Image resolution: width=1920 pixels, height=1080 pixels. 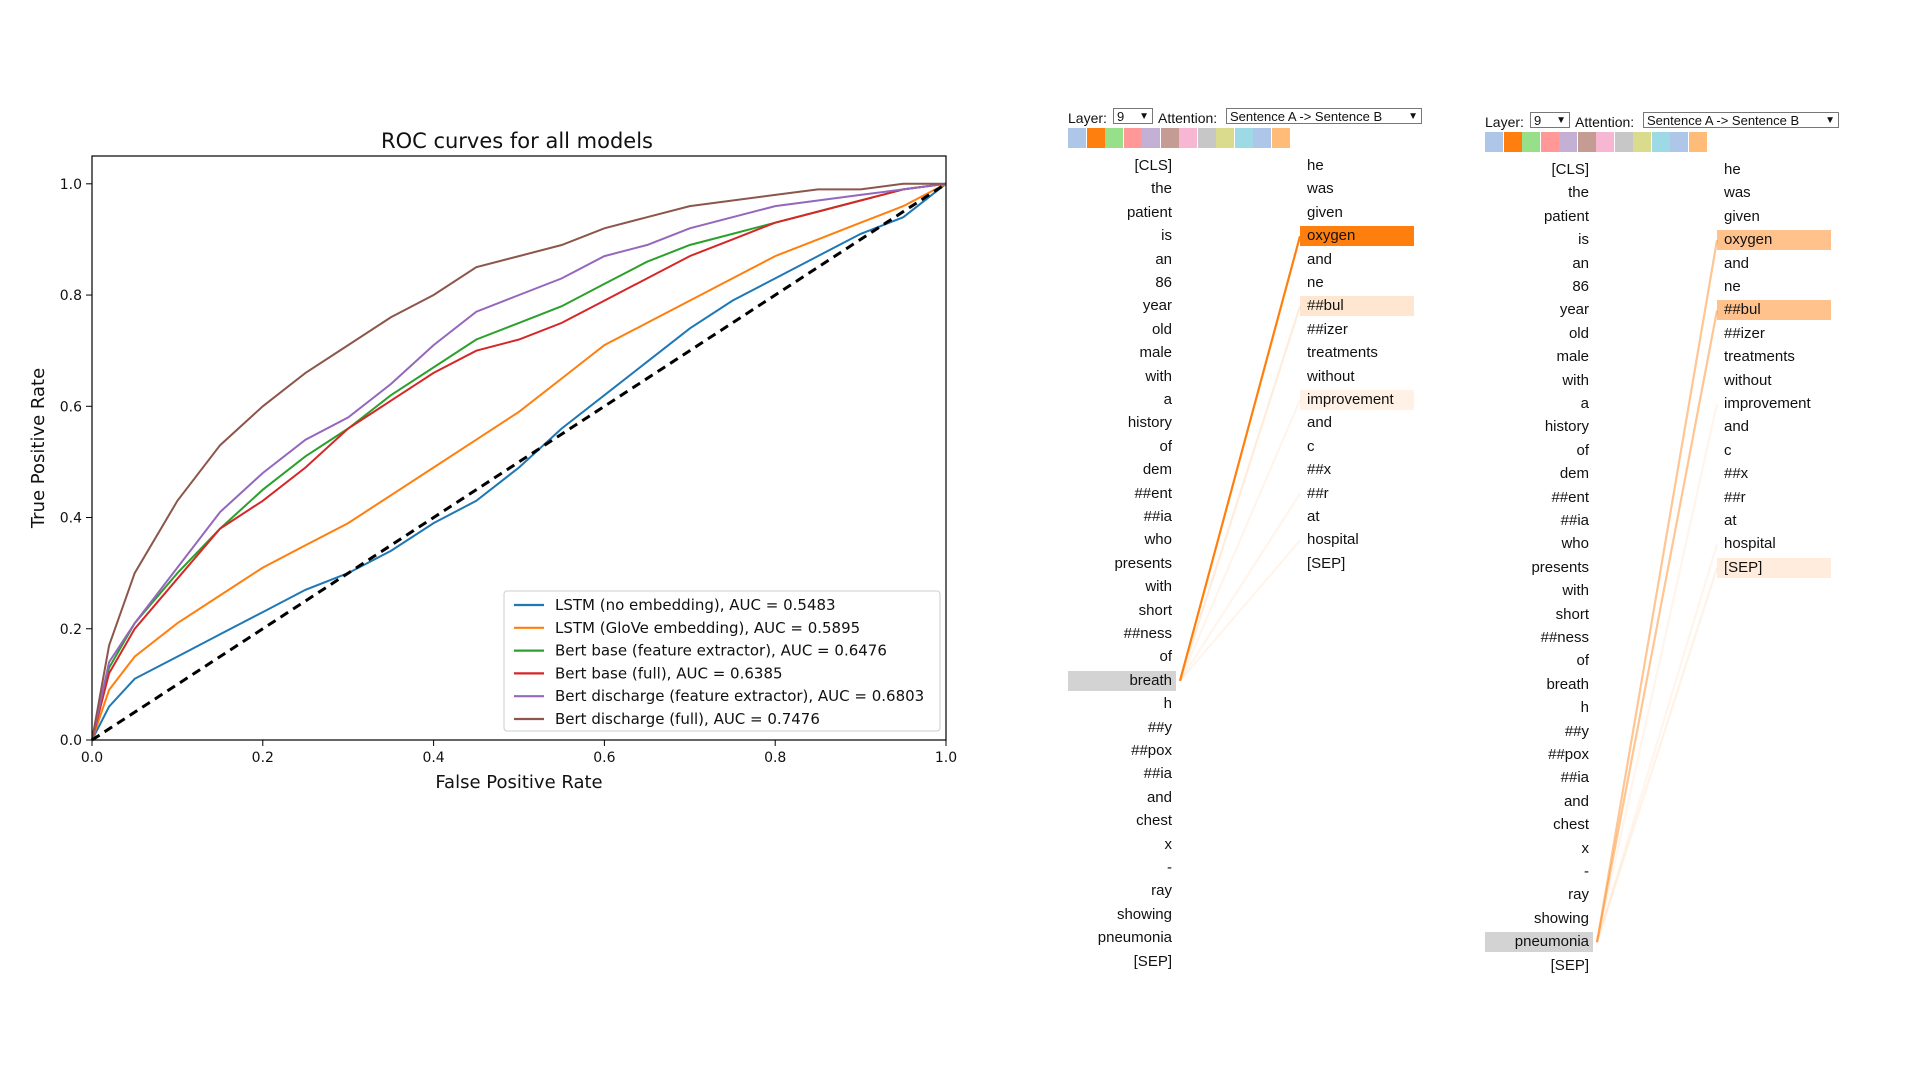 What do you see at coordinates (1584, 708) in the screenshot?
I see `token-a: h` at bounding box center [1584, 708].